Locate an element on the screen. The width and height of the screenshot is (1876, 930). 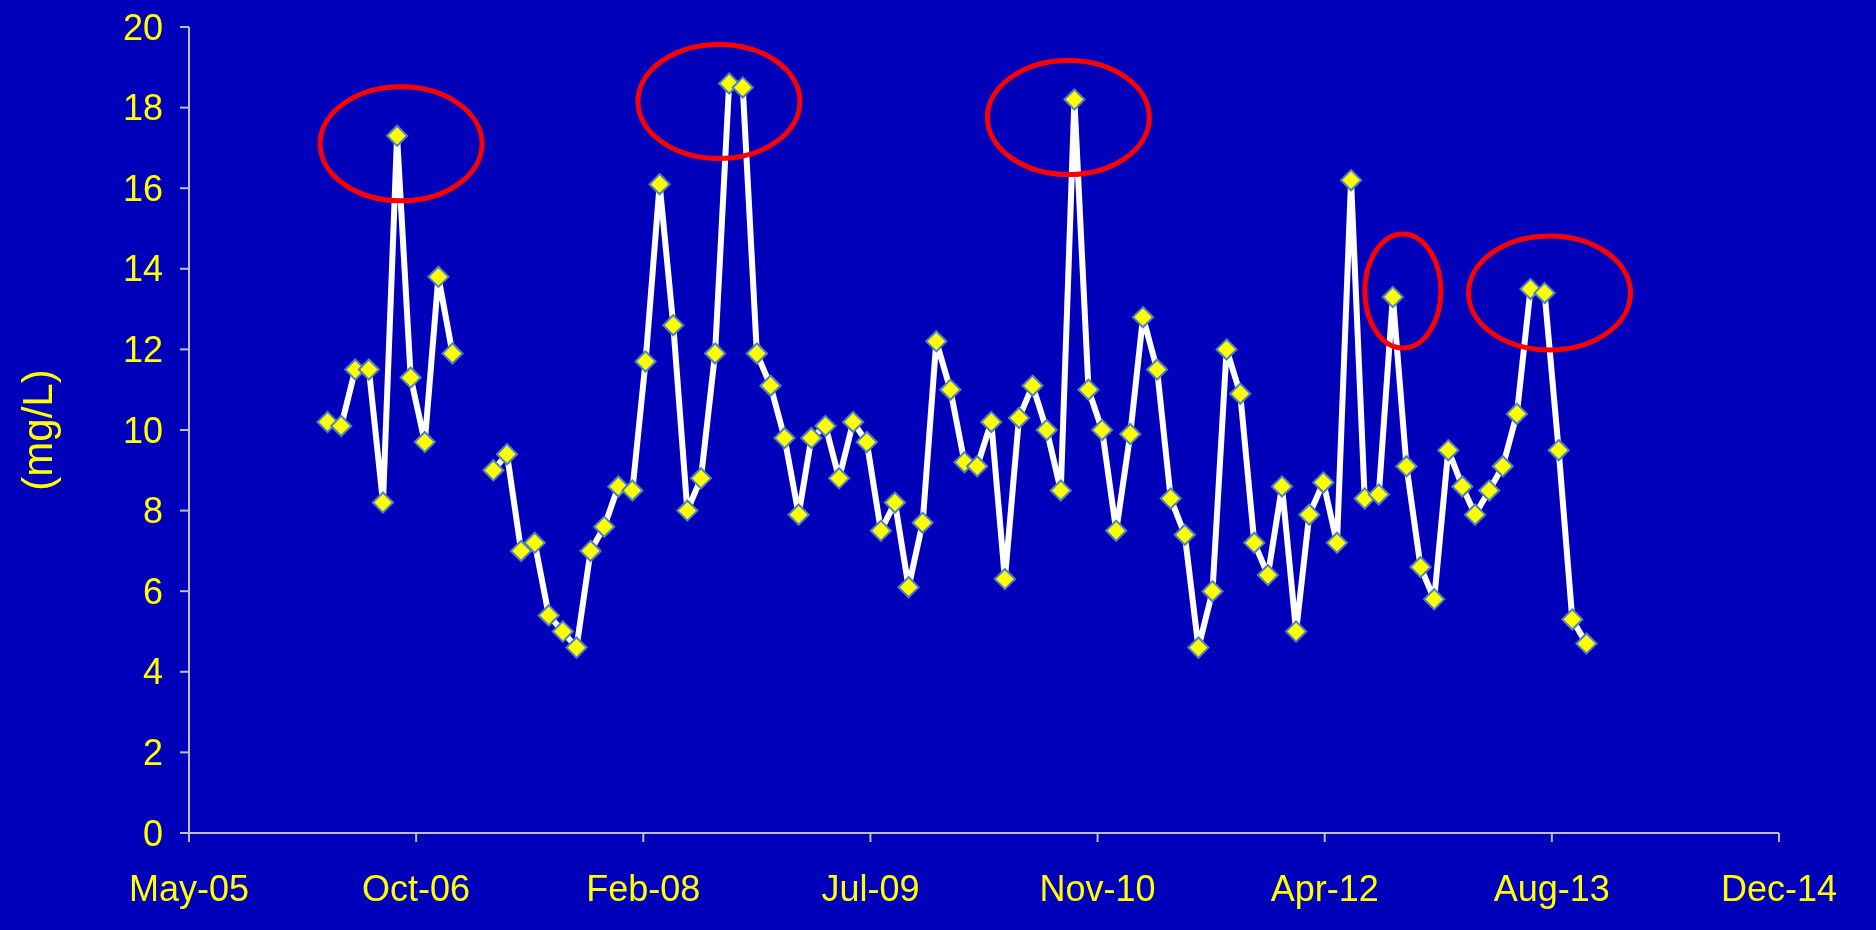
y-tick-label: 16 is located at coordinates (142, 188).